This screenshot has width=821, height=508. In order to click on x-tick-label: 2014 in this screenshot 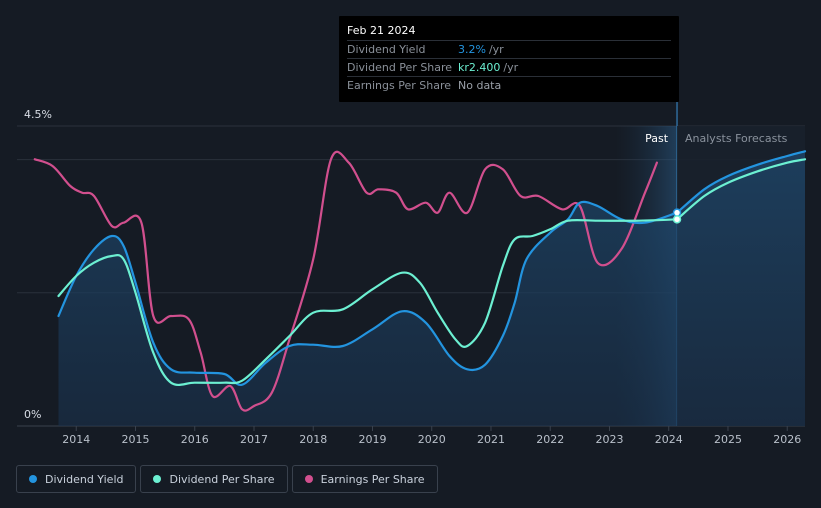, I will do `click(76, 439)`.